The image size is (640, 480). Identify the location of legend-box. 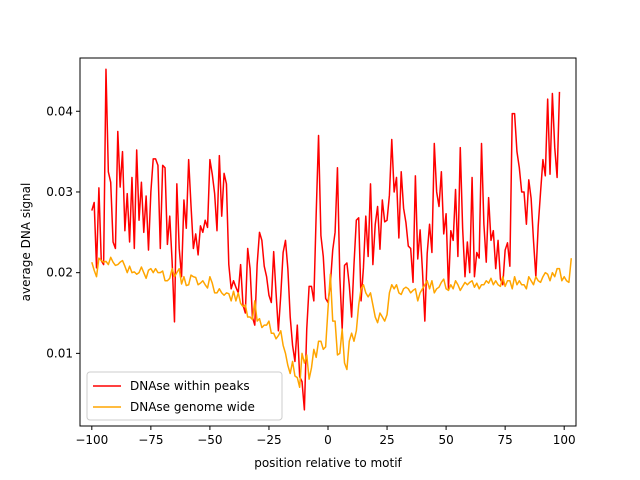
(184, 396).